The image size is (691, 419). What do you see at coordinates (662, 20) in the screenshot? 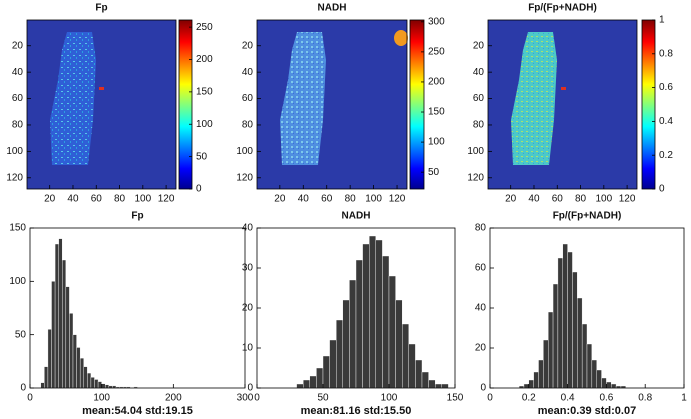
I see `colorbar-tick-label: 1` at bounding box center [662, 20].